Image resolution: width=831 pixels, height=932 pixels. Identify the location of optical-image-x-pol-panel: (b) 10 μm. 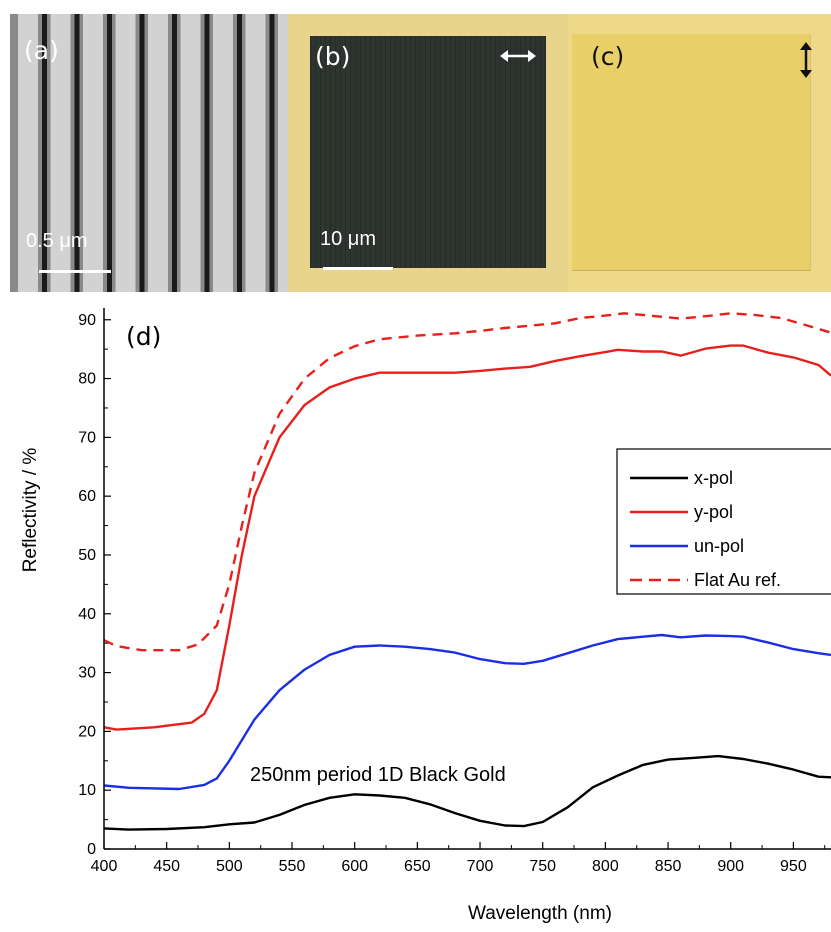
(428, 153).